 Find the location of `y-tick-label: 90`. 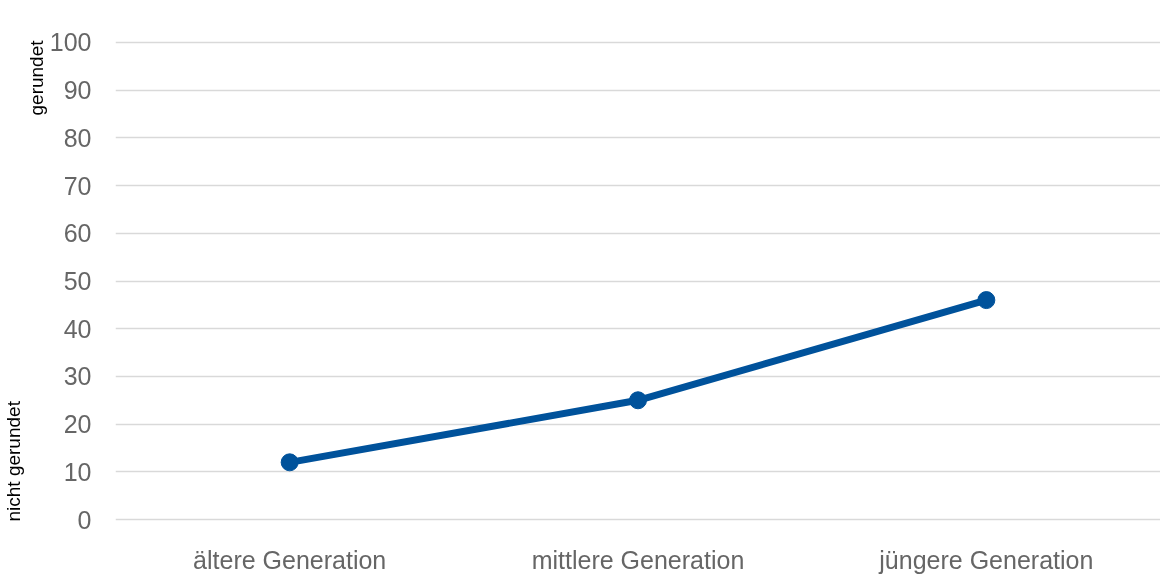

y-tick-label: 90 is located at coordinates (77, 90).